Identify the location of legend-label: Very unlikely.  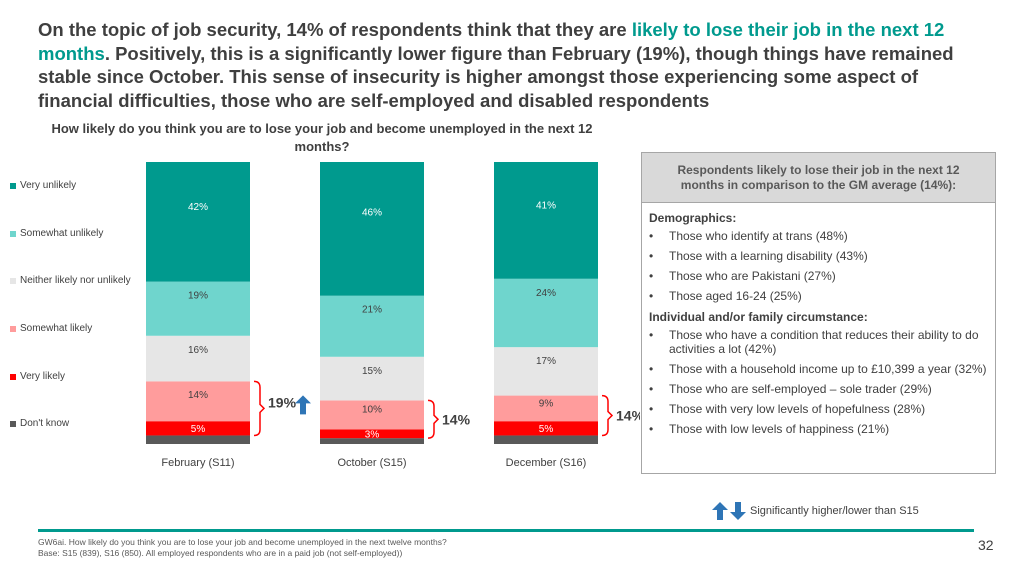
(48, 185).